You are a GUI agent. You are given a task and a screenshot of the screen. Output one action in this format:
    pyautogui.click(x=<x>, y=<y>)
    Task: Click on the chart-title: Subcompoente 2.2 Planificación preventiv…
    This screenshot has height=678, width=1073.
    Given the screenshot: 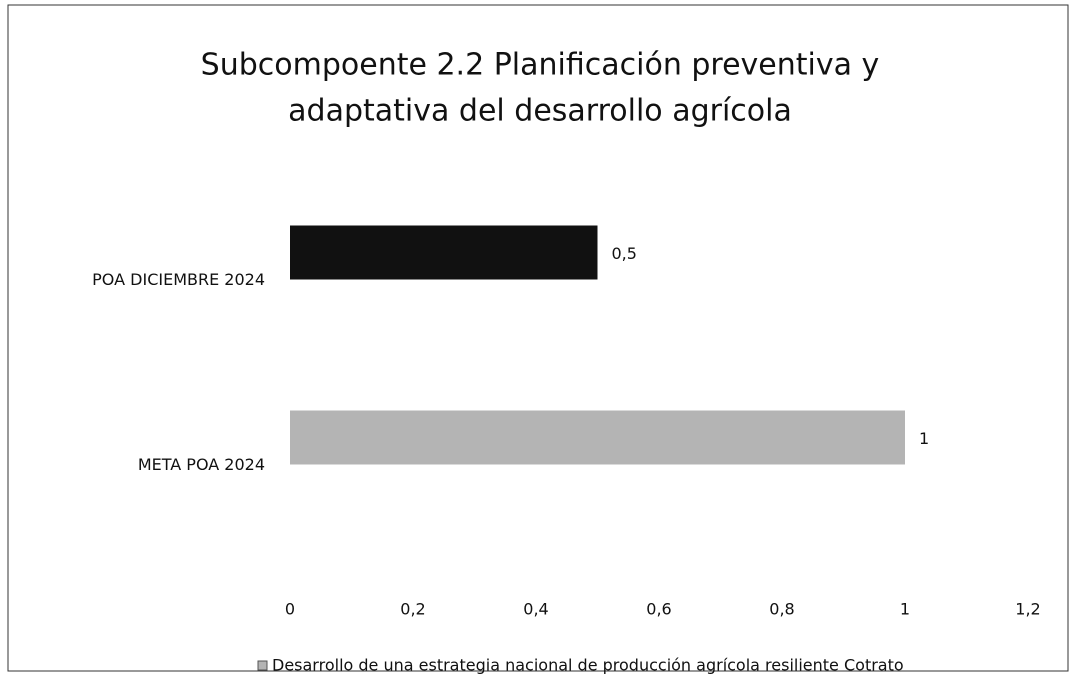 What is the action you would take?
    pyautogui.click(x=540, y=65)
    